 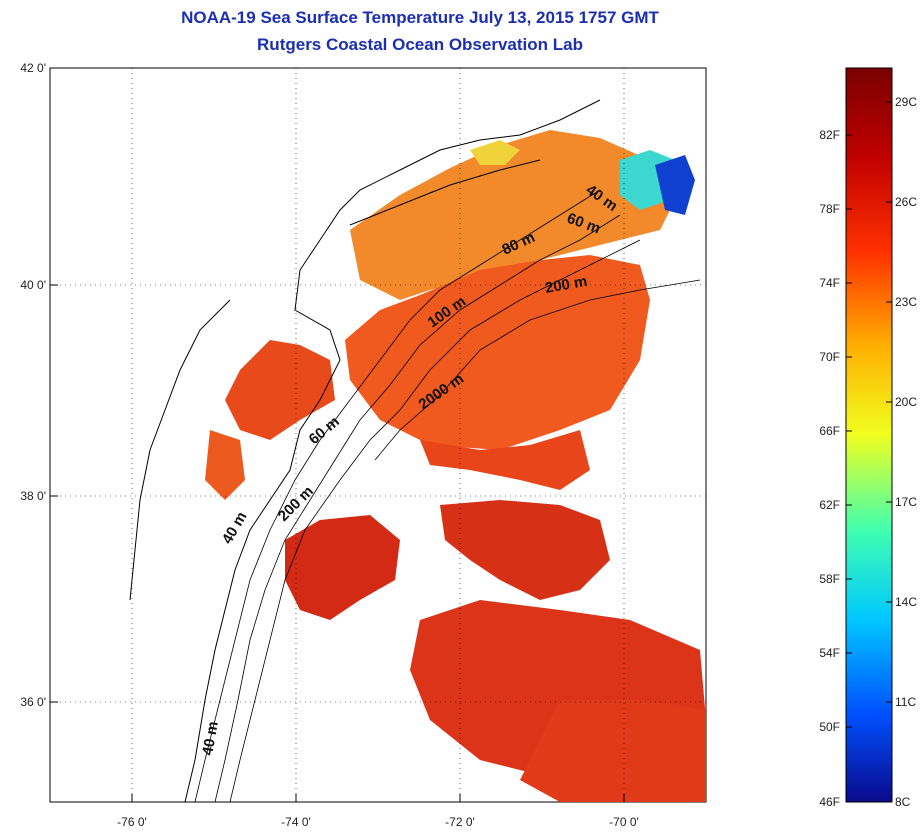 What do you see at coordinates (829, 431) in the screenshot?
I see `colorbar-f-label: 66F` at bounding box center [829, 431].